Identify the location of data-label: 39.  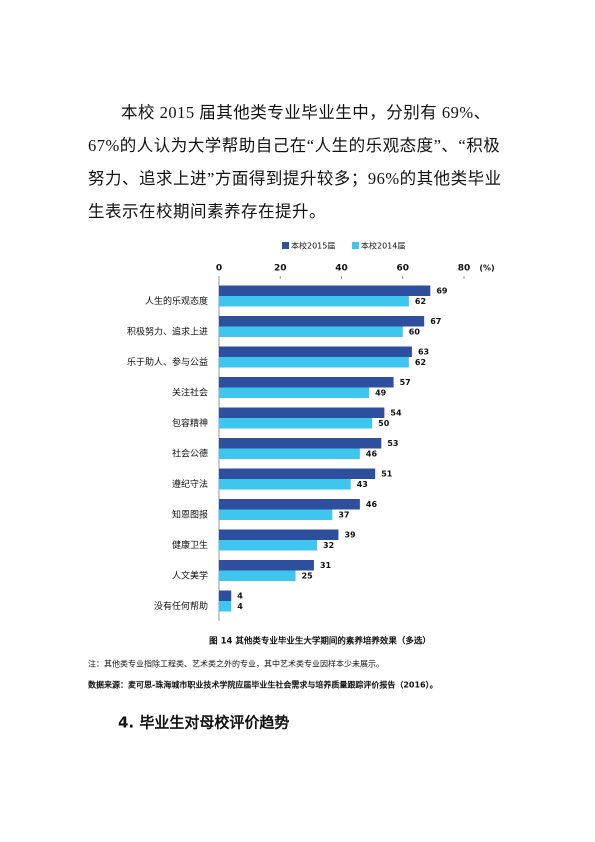
(350, 534).